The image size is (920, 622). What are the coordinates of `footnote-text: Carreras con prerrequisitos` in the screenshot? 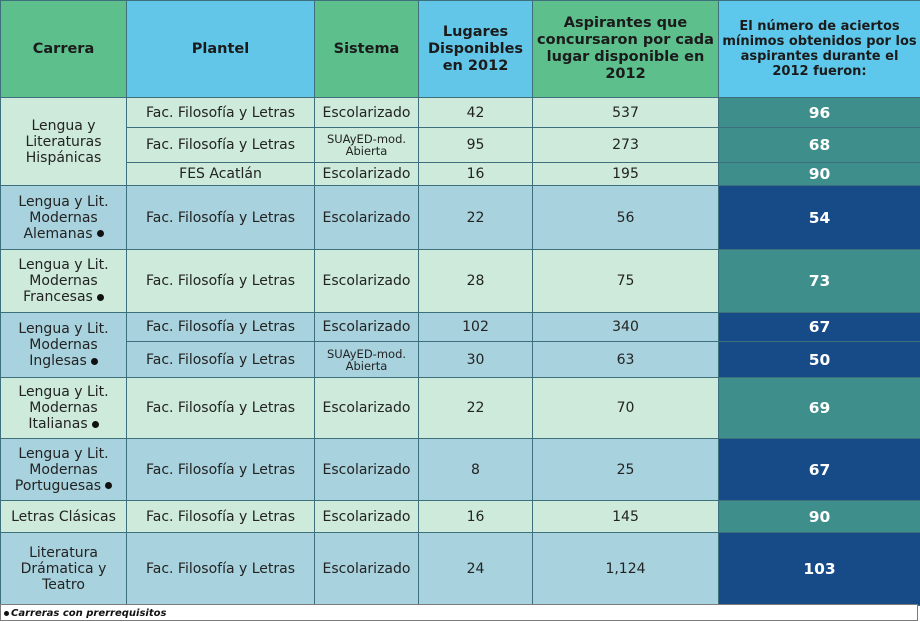 It's located at (89, 613).